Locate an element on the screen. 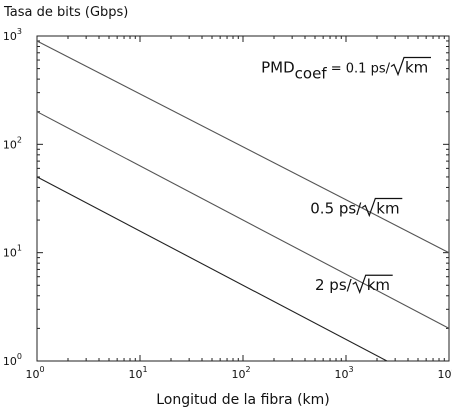 This screenshot has width=452, height=414. annotation-text: 2 ps/ is located at coordinates (334, 285).